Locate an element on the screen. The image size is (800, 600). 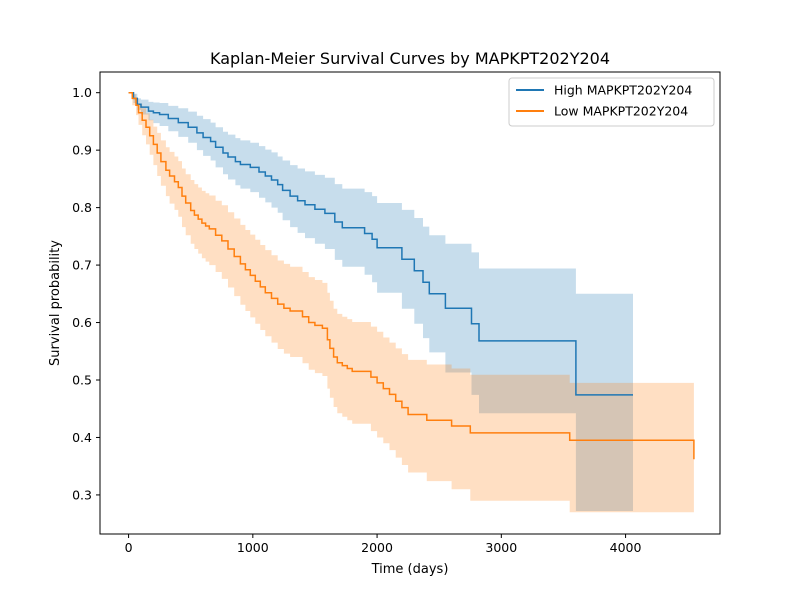
x-axis-ticks: 0 1000 2000 3000 4000 is located at coordinates (383, 544).